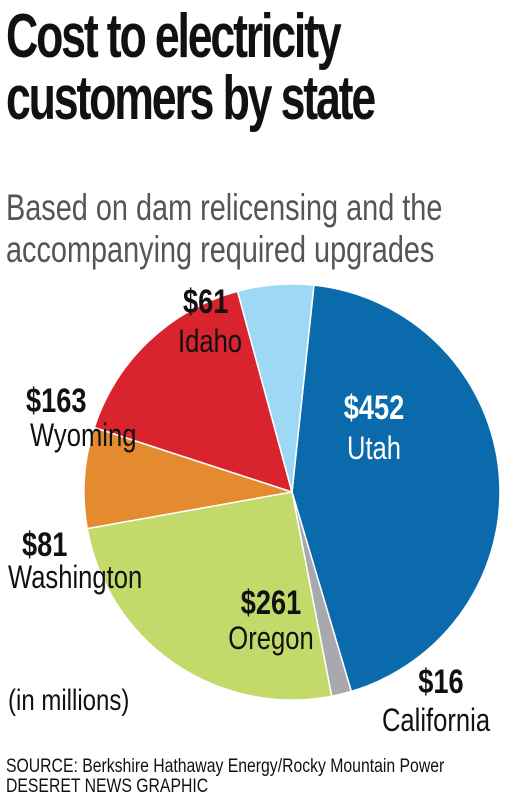 Image resolution: width=509 pixels, height=801 pixels. I want to click on chart-title: Cost to electricity customers by state, so click(191, 67).